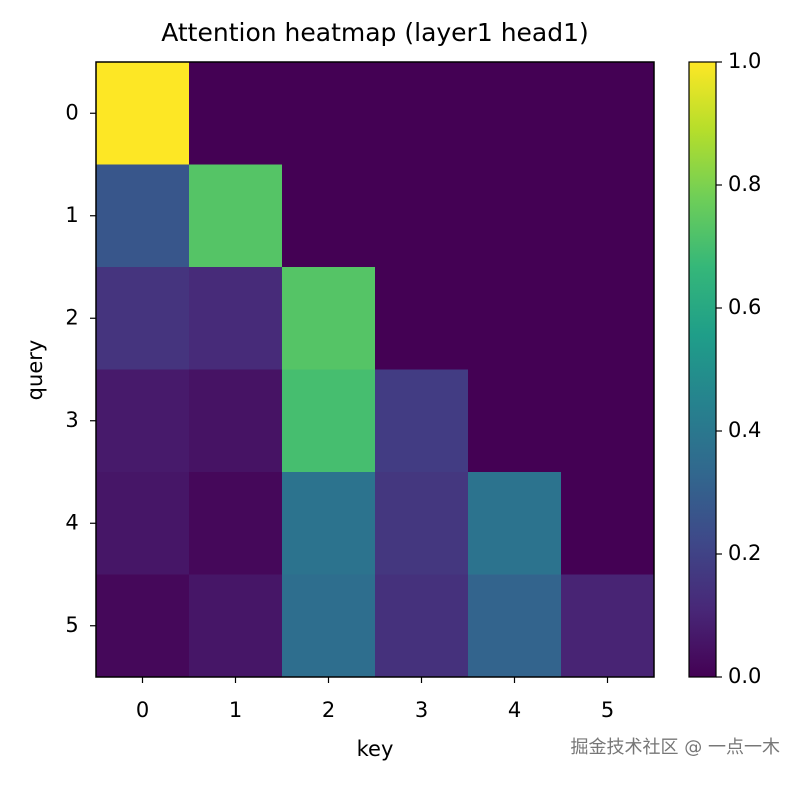  Describe the element at coordinates (375, 32) in the screenshot. I see `chart-title: Attention heatmap (layer1 head1)` at that location.